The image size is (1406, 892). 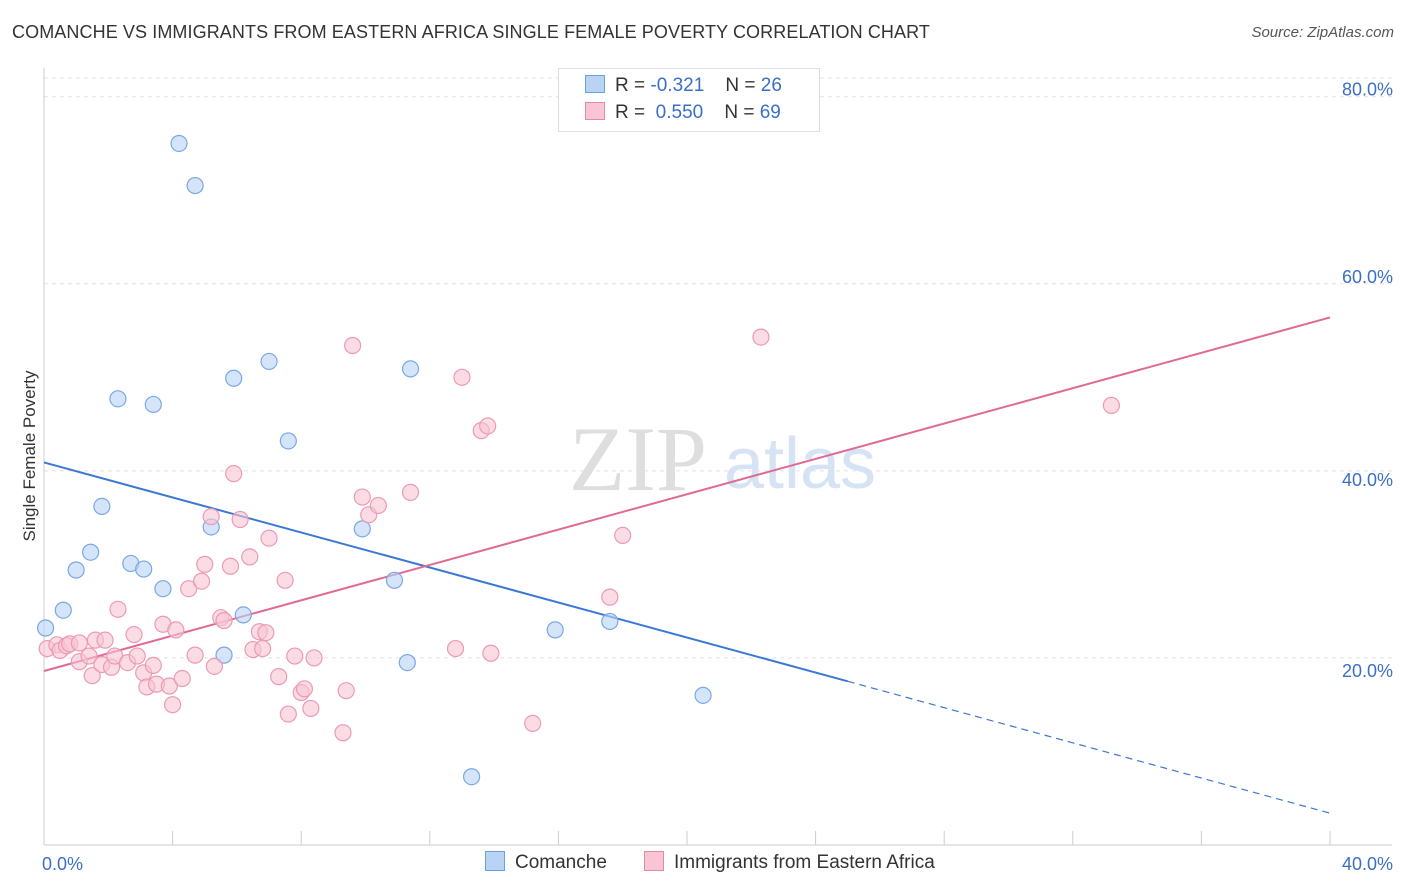 I want to click on series-legend-comanche: Comanche, so click(x=546, y=862).